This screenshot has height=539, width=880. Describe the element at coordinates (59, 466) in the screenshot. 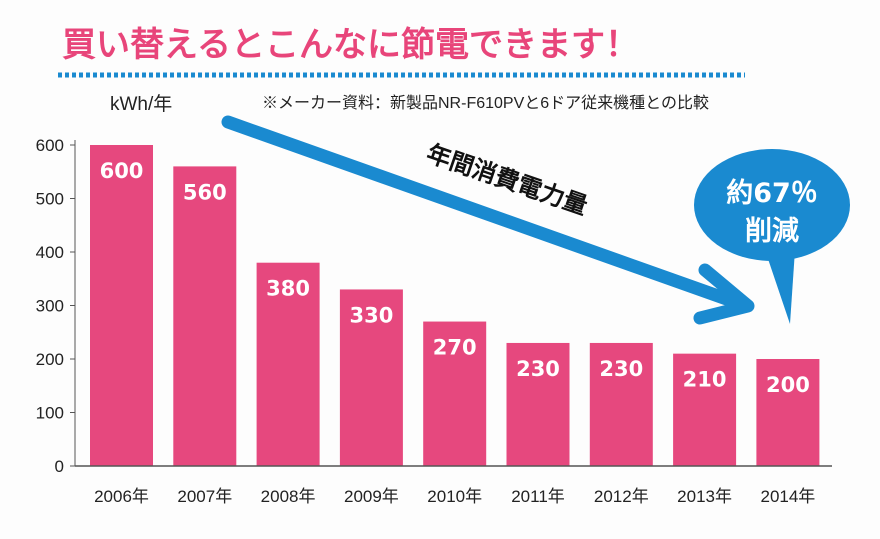

I see `y-tick-label: 0` at that location.